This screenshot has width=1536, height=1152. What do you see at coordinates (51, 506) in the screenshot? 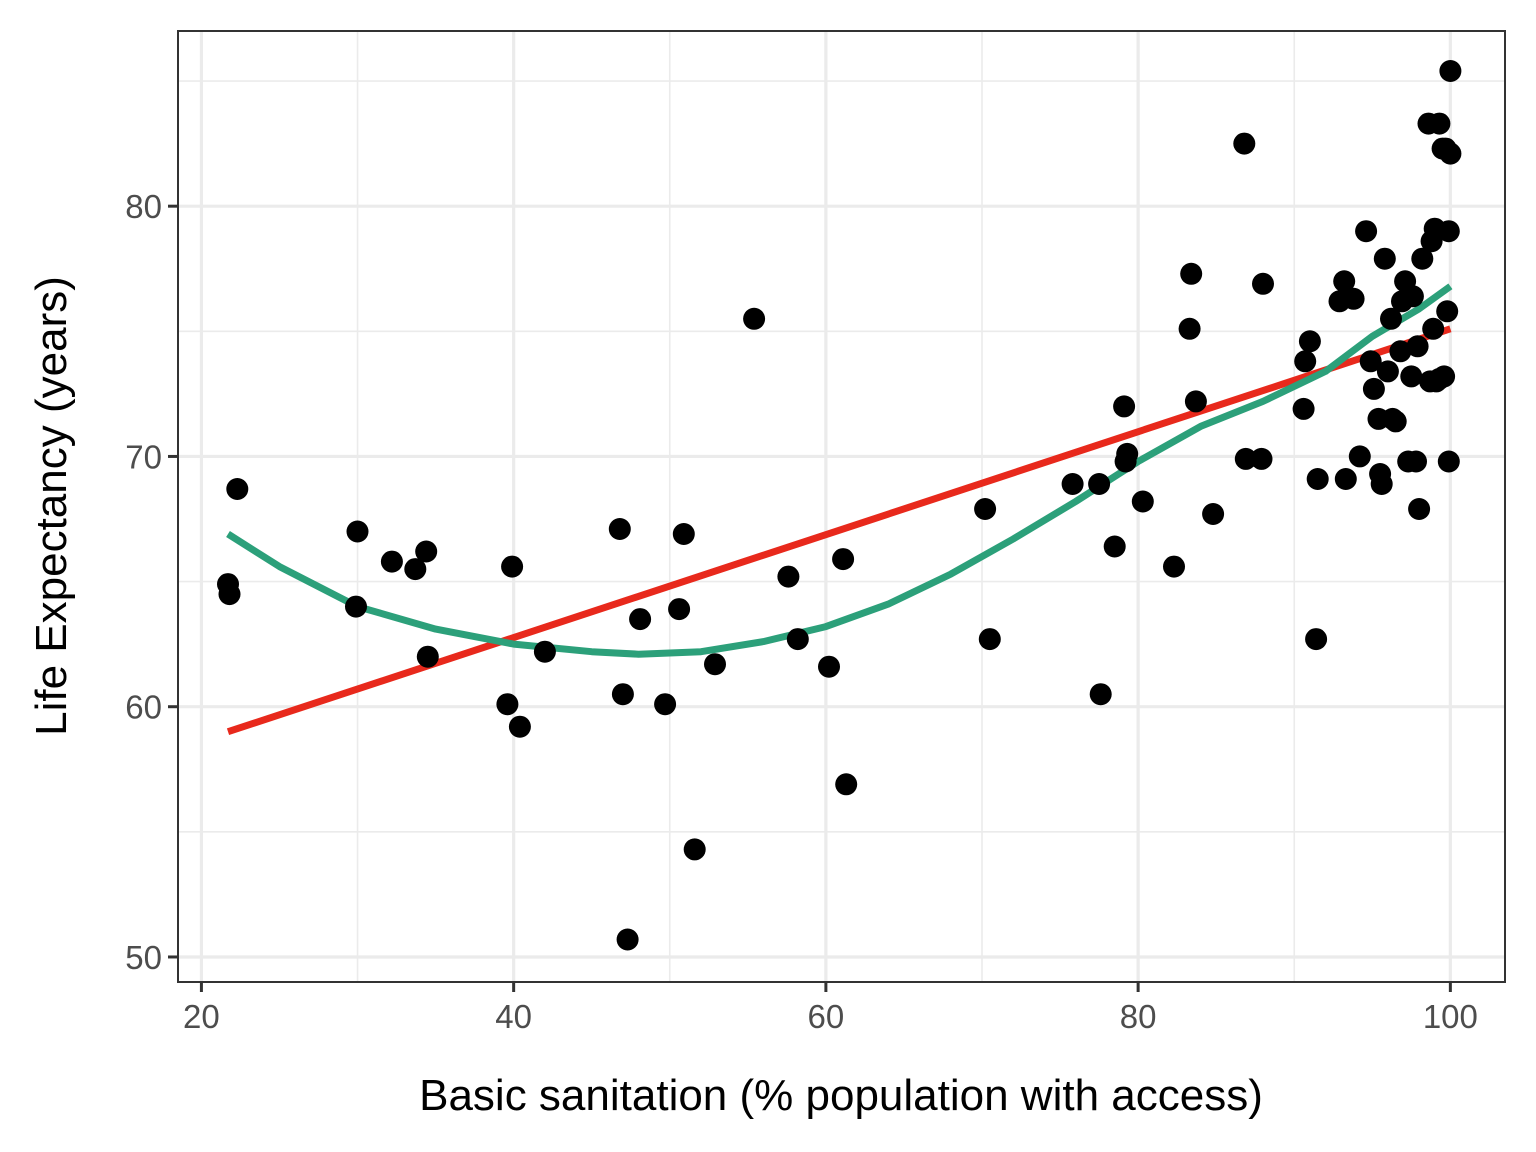
I see `y-axis-title: Life Expectancy (years)` at bounding box center [51, 506].